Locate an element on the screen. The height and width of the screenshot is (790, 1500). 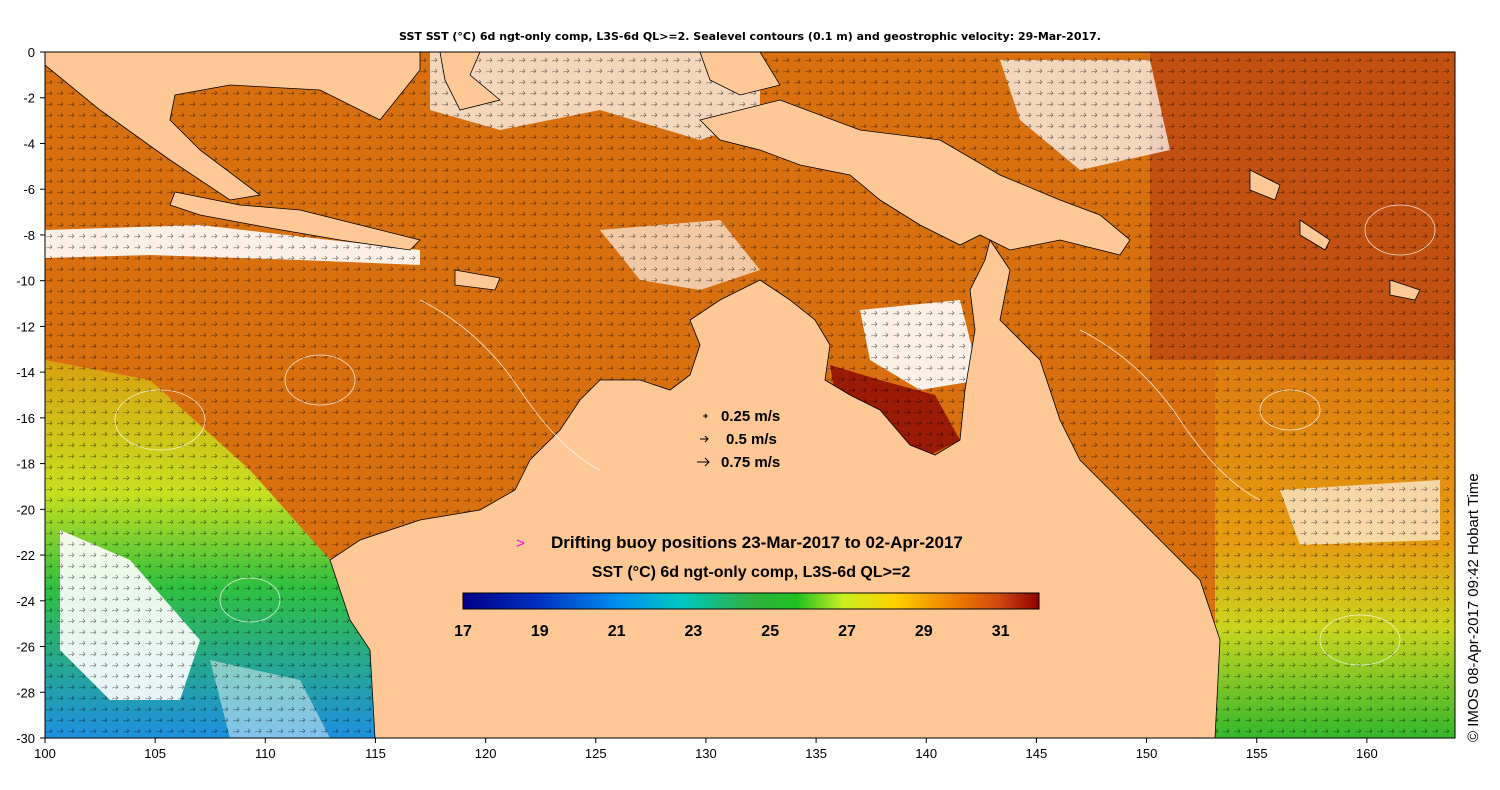
y-tick-label: 0 is located at coordinates (31, 52).